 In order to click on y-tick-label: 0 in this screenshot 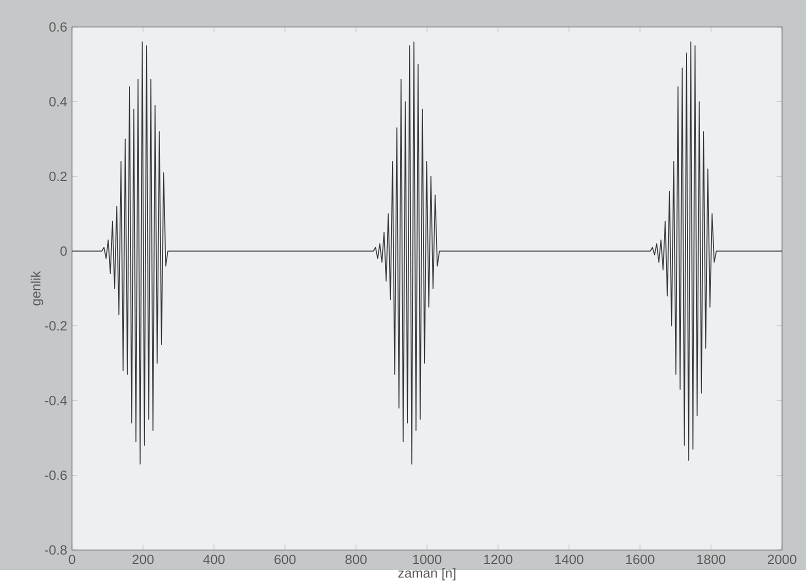, I will do `click(63, 251)`.